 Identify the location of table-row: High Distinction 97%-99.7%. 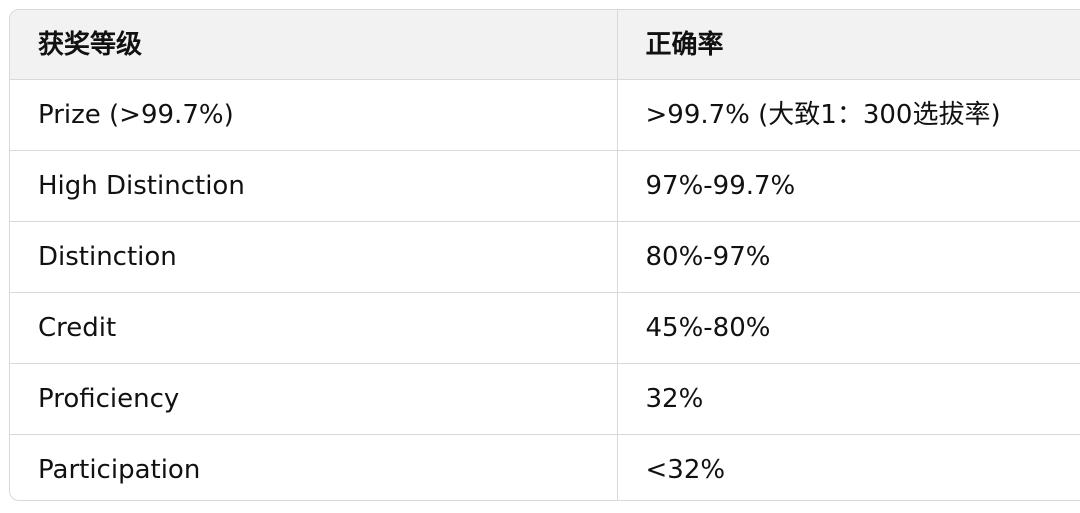
(545, 186).